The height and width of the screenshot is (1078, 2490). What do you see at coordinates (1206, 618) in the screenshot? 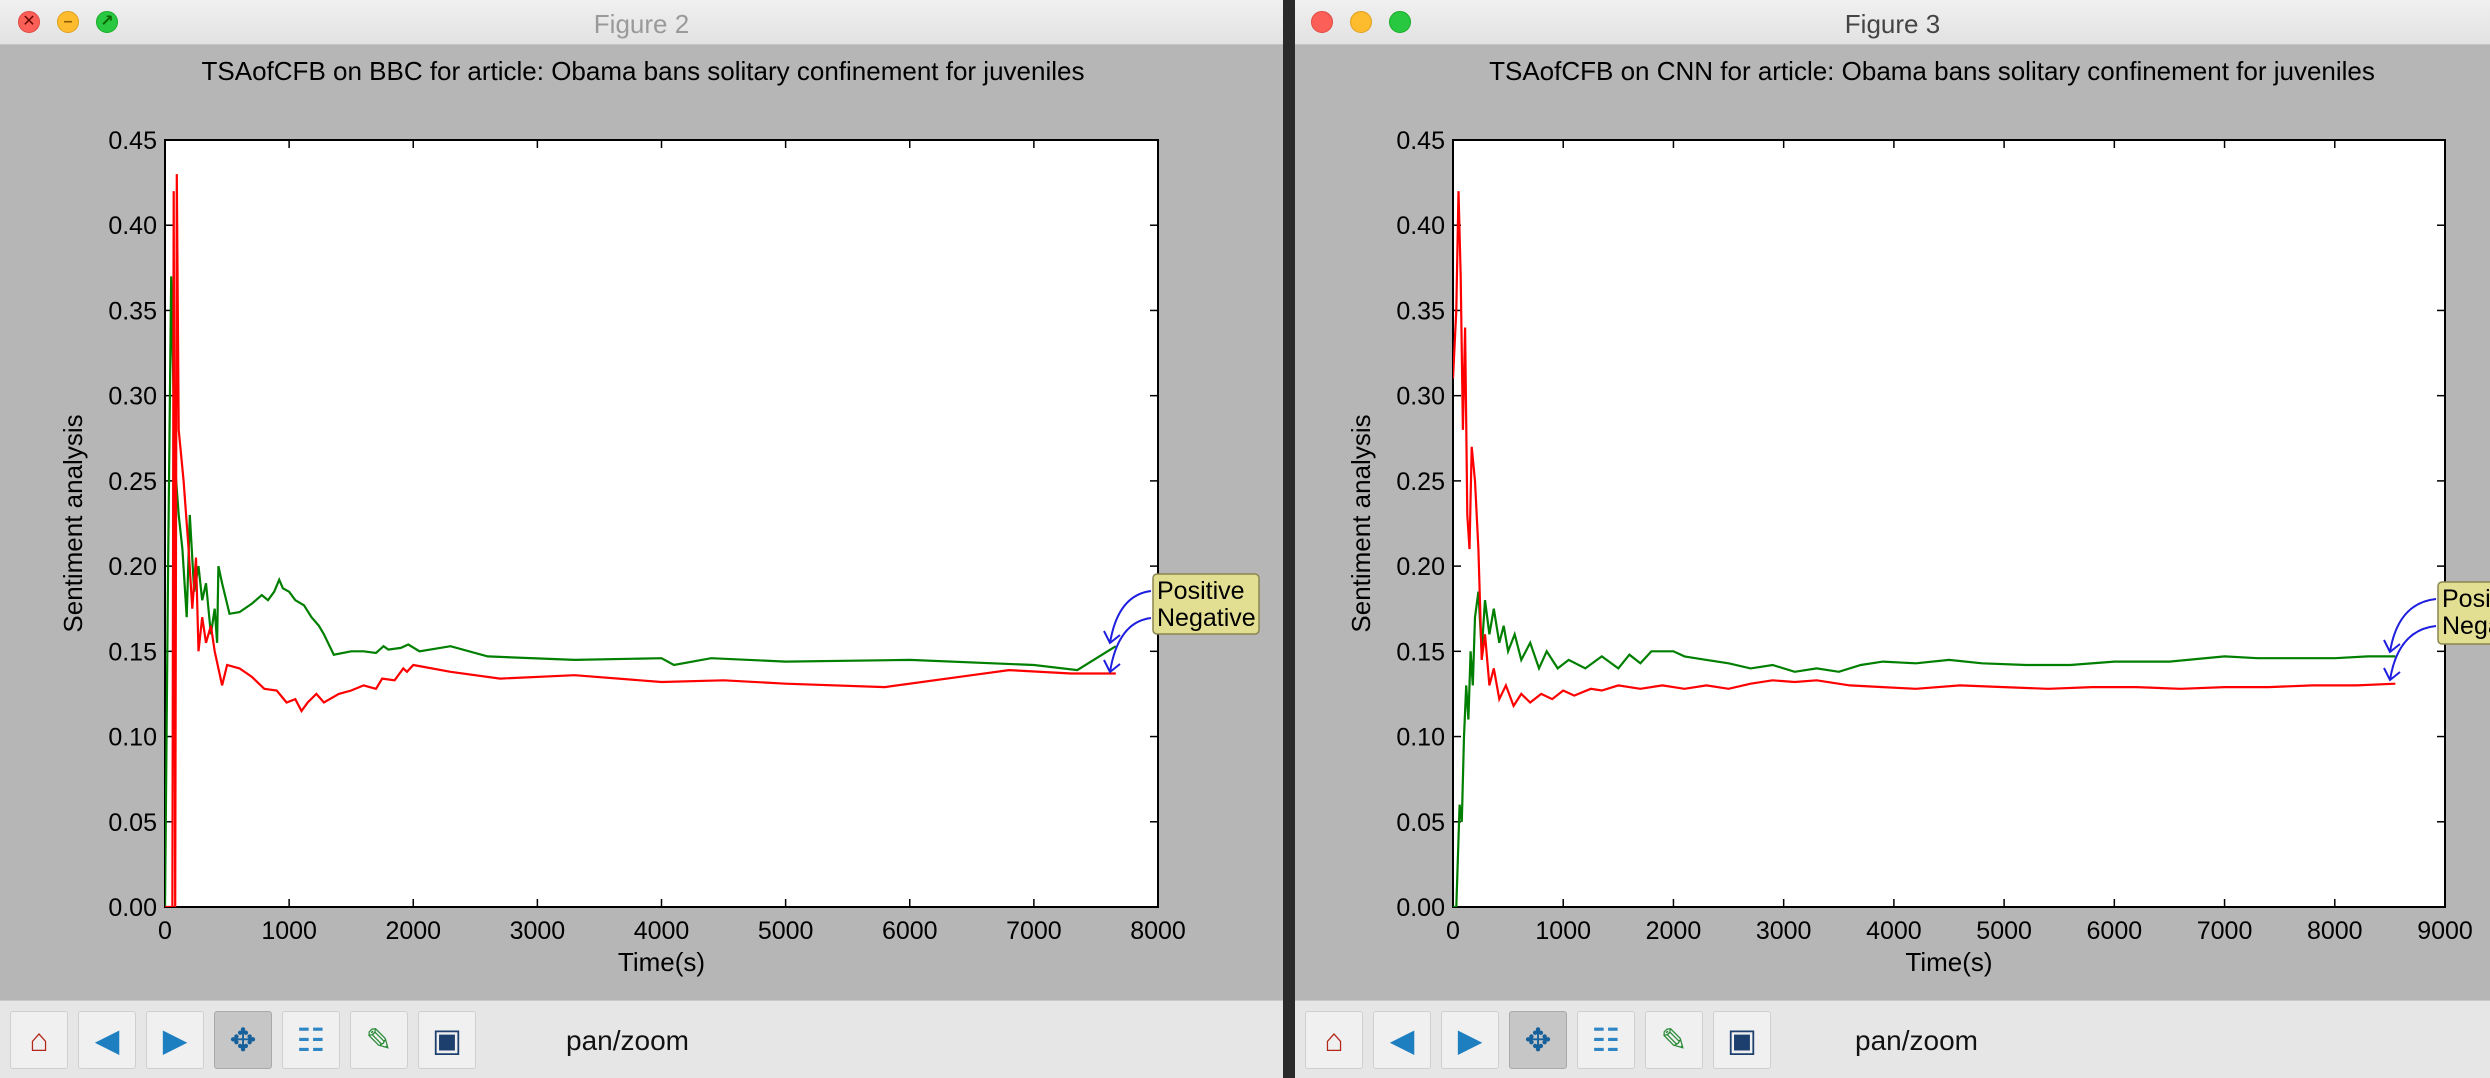
I see `annotation-label: Negative` at bounding box center [1206, 618].